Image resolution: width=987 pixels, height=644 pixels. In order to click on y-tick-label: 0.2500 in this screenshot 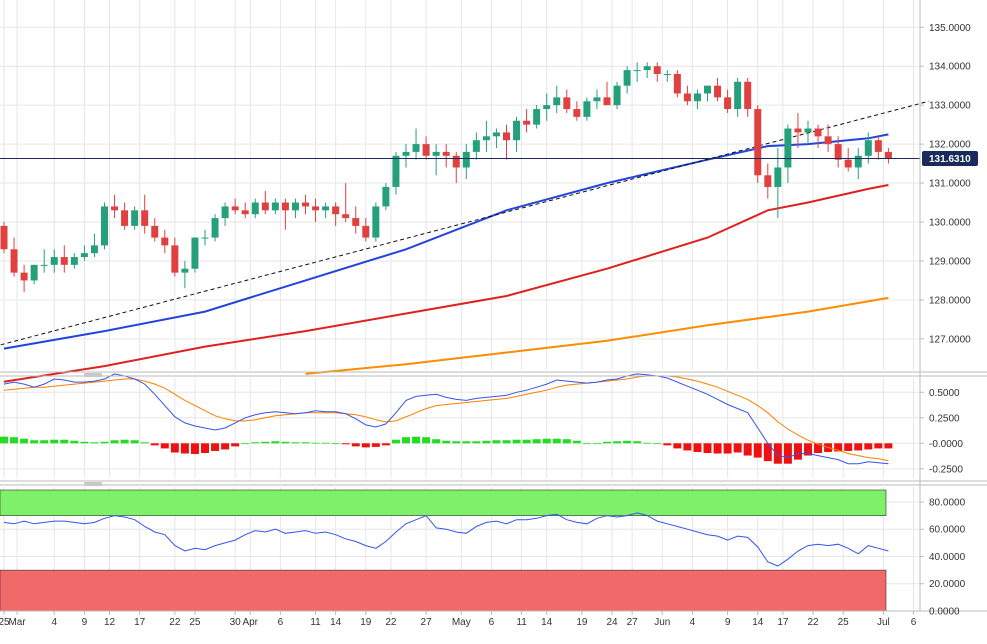, I will do `click(944, 418)`.